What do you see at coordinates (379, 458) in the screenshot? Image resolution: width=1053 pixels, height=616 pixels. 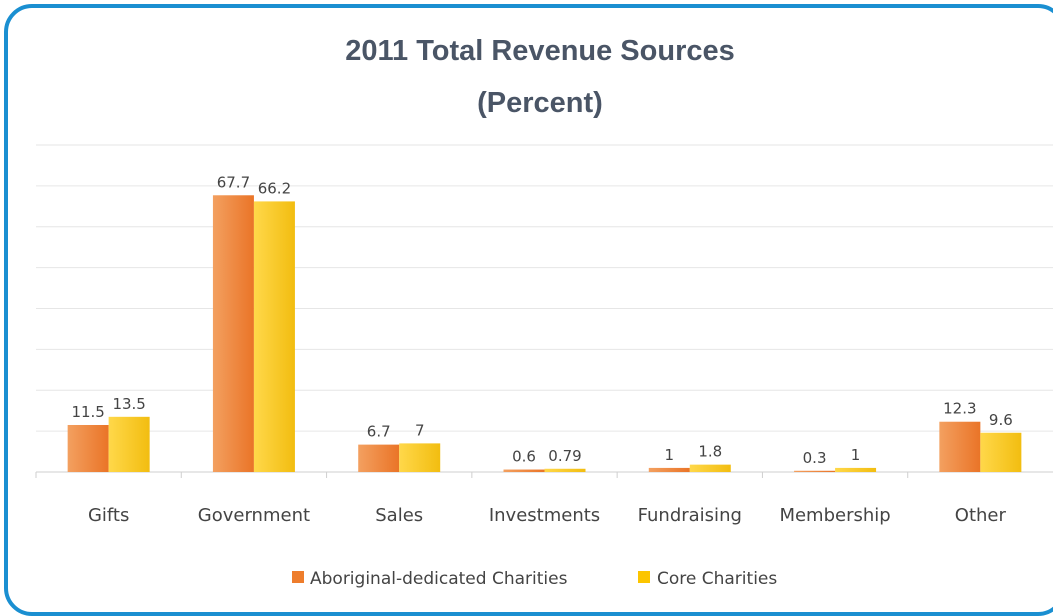 I see `bar-aboriginal-sales` at bounding box center [379, 458].